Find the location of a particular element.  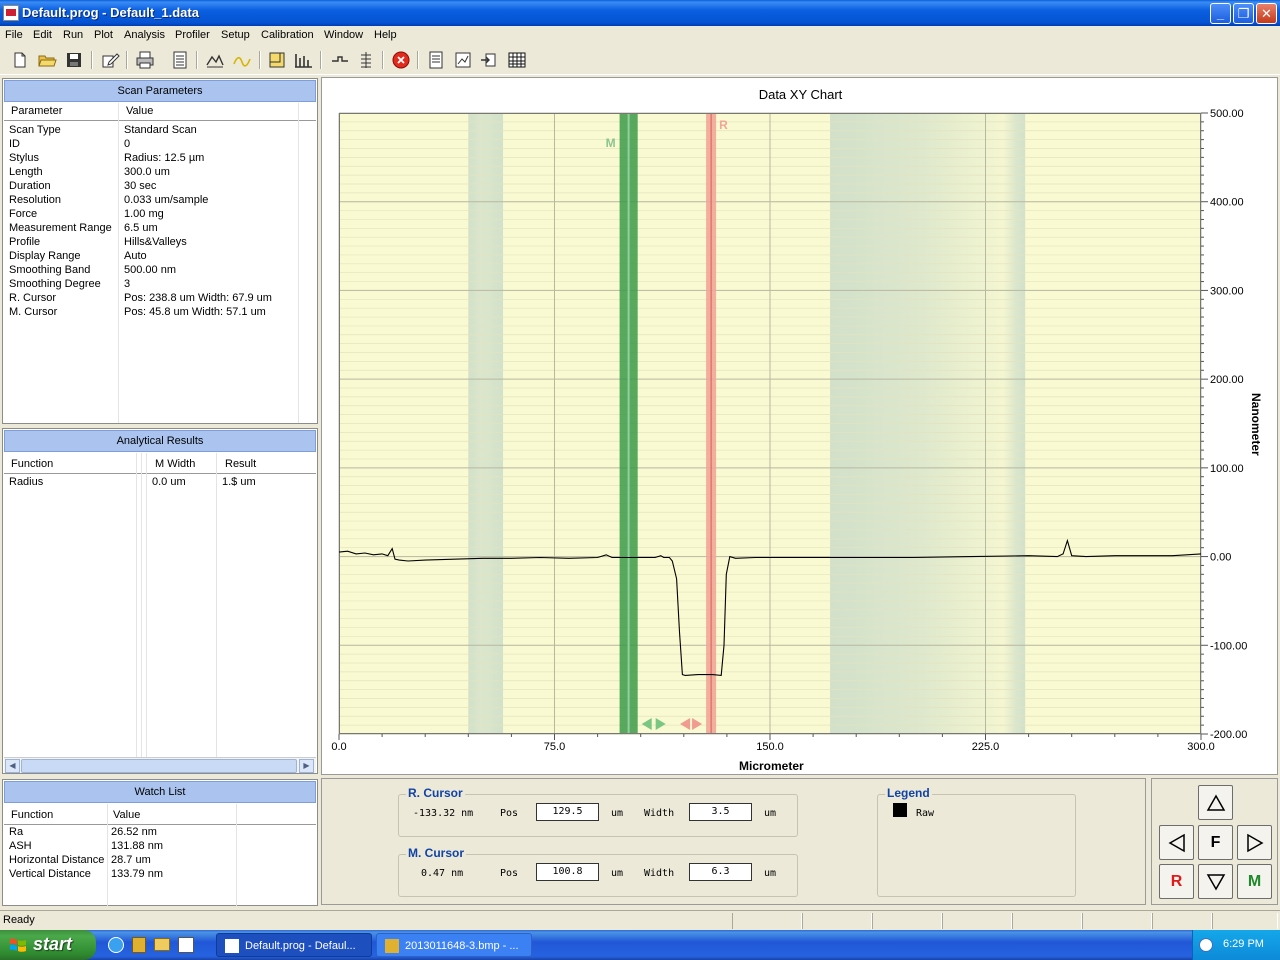

menu-run: Run is located at coordinates (73, 35).